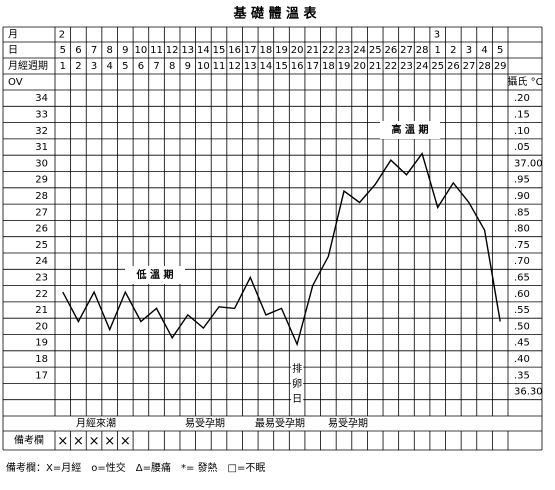 Image resolution: width=555 pixels, height=490 pixels. I want to click on cycle-day: 14, so click(266, 66).